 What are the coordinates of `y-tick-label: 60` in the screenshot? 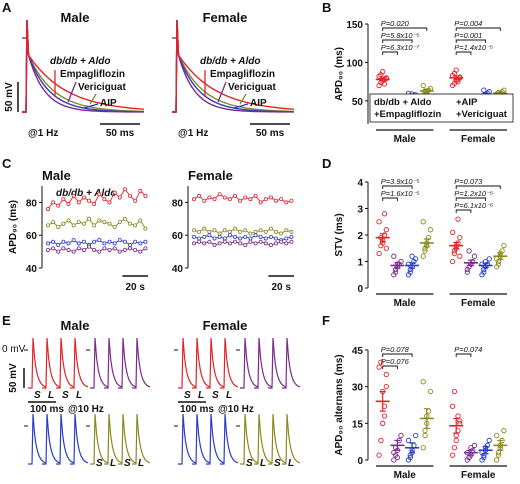 It's located at (178, 236).